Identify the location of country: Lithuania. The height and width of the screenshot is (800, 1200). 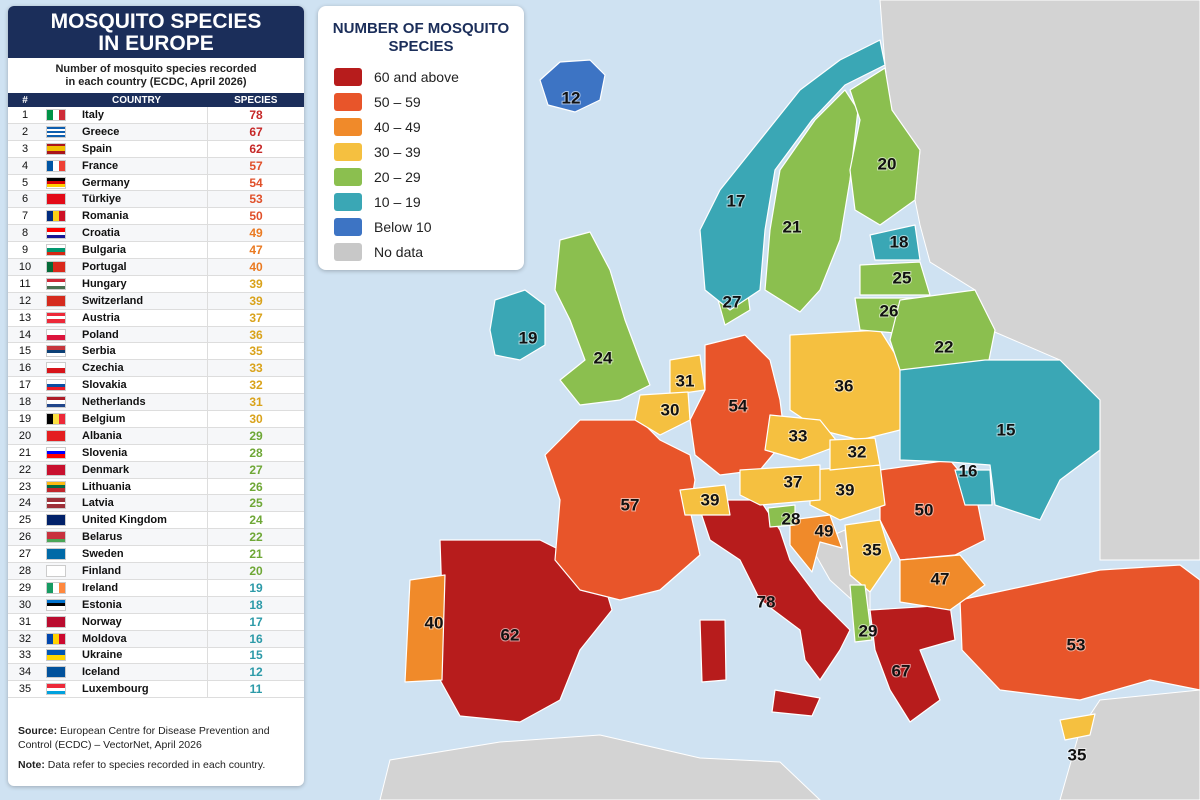
(145, 487).